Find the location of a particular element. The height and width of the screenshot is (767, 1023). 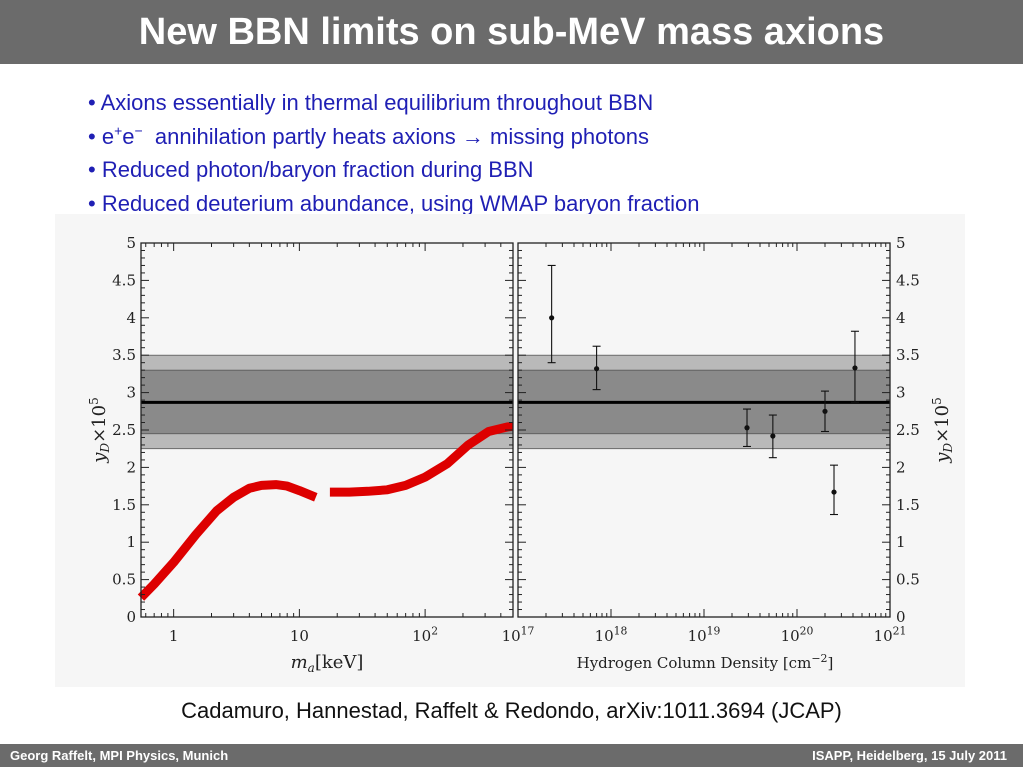

y-axis-label-right: yD×105 is located at coordinates (942, 430).